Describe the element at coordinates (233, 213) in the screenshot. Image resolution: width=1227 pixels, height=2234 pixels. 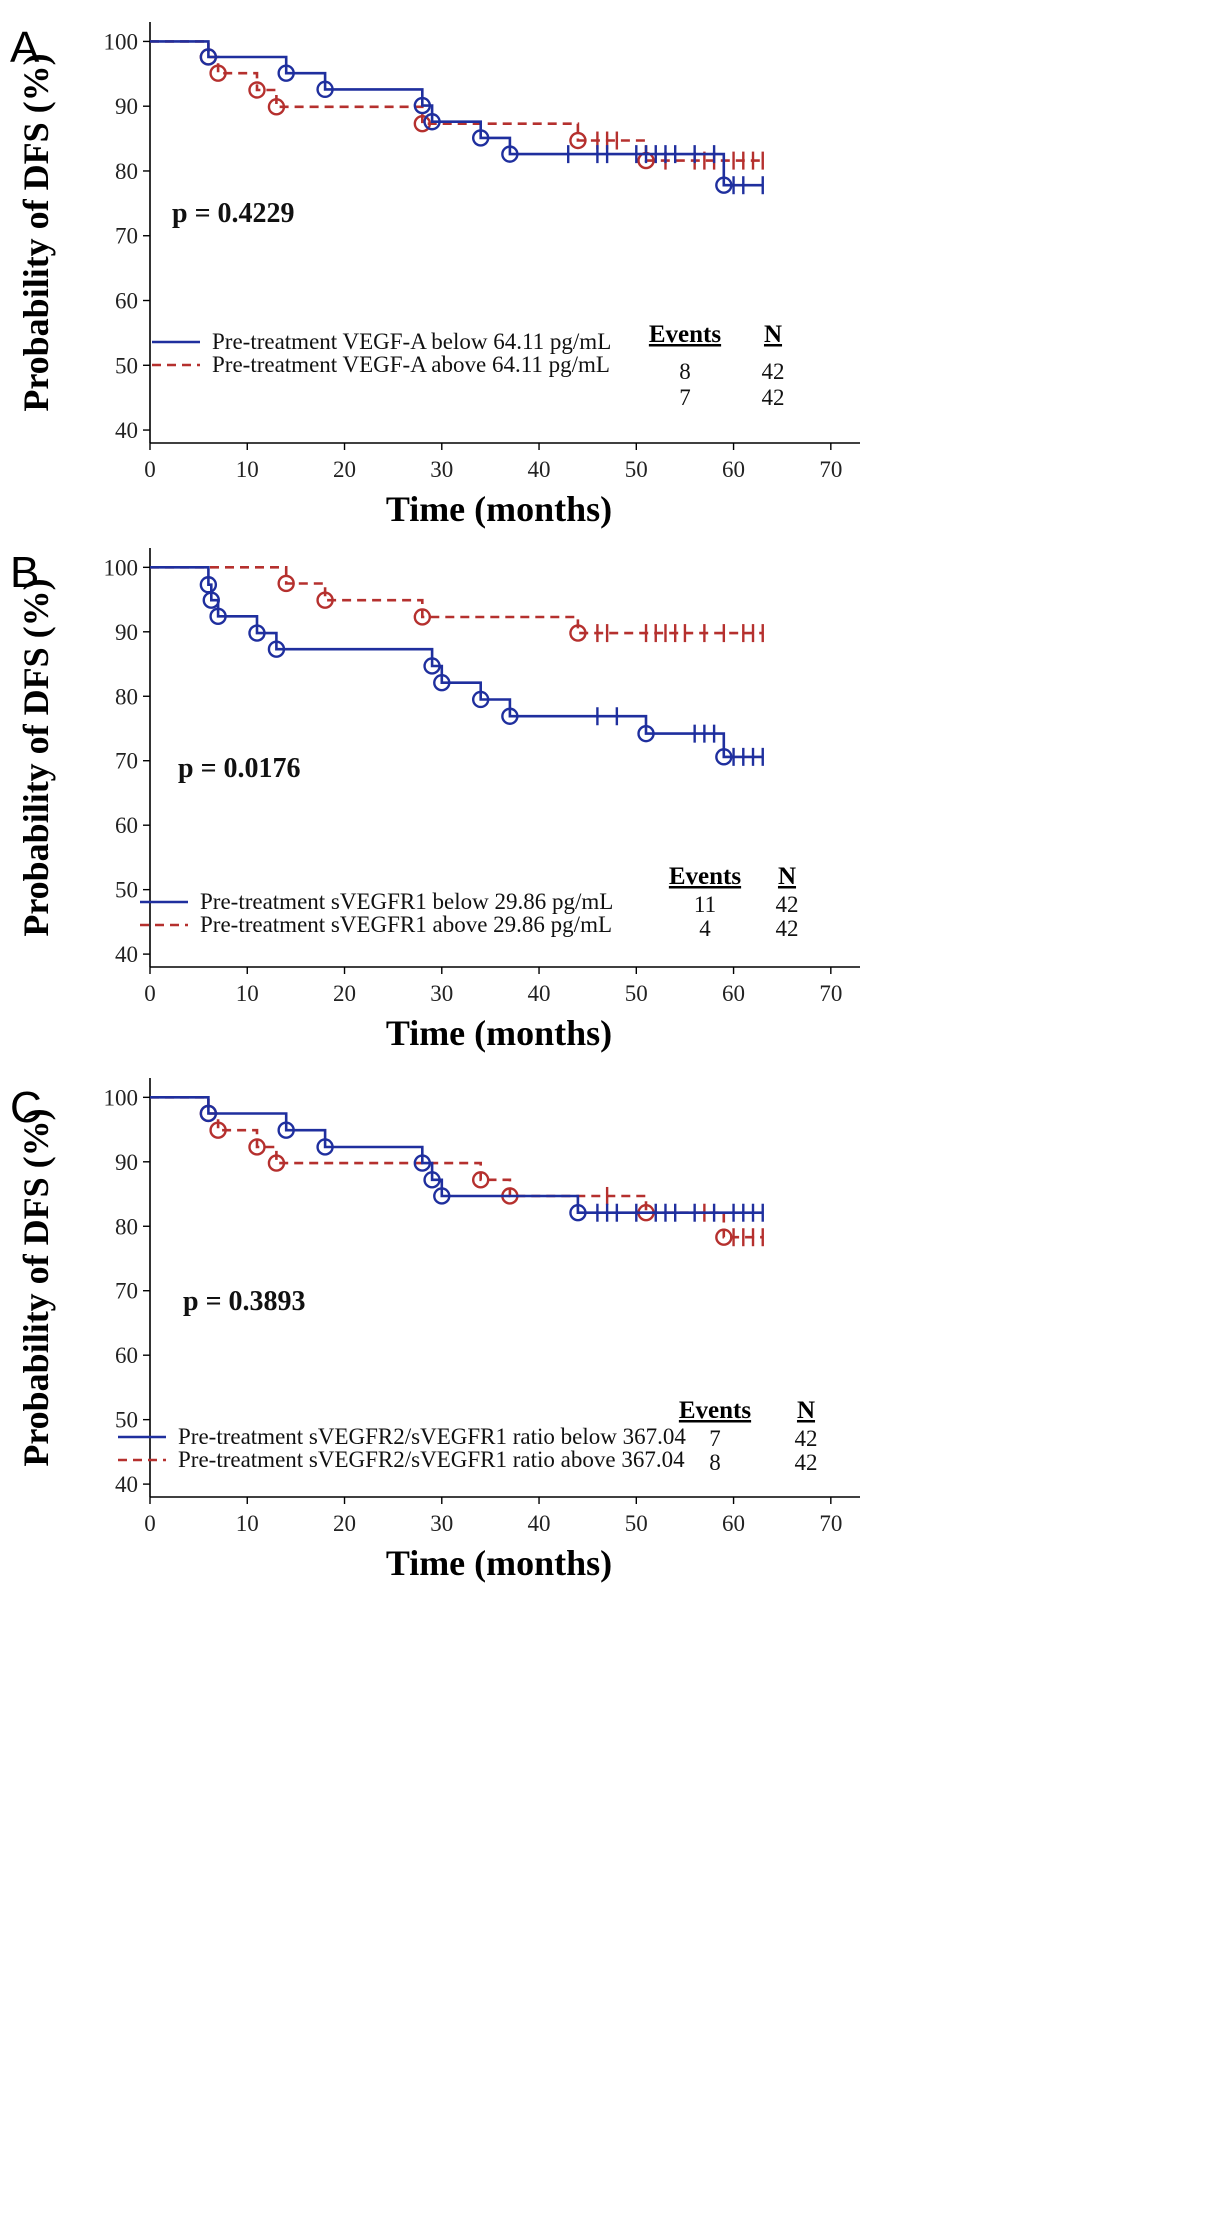
I see `p-value-label: p = 0.4229` at that location.